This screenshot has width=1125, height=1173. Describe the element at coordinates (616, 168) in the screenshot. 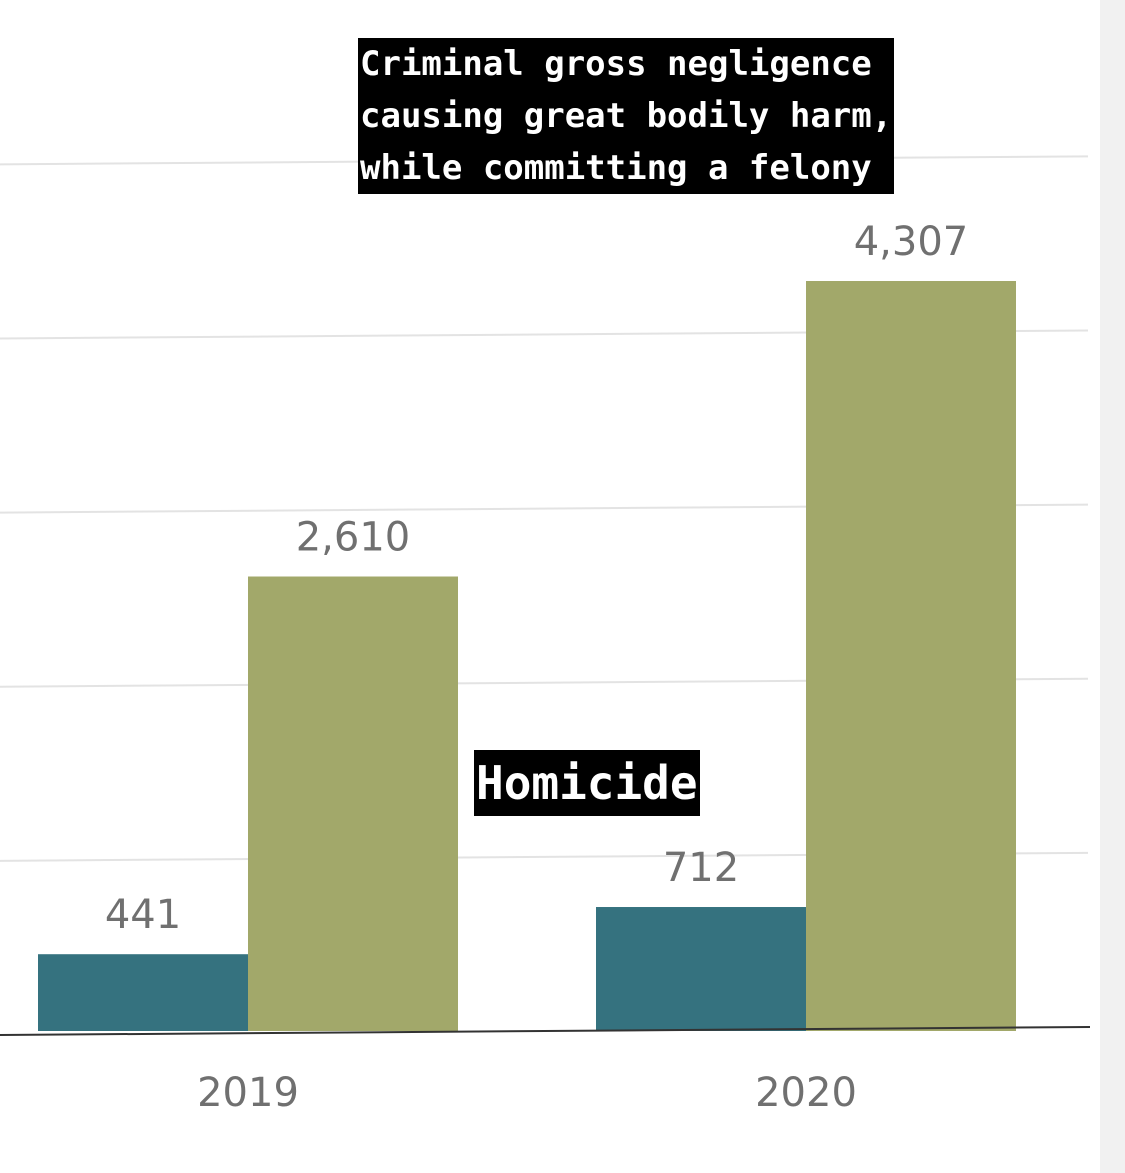

I see `caption-top-line-3: while committing a felony` at that location.